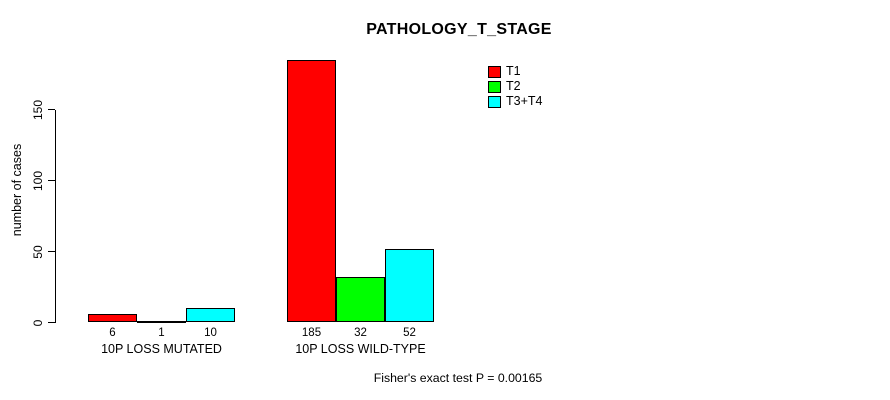 The width and height of the screenshot is (890, 400). I want to click on bar-t1-group1, so click(112, 318).